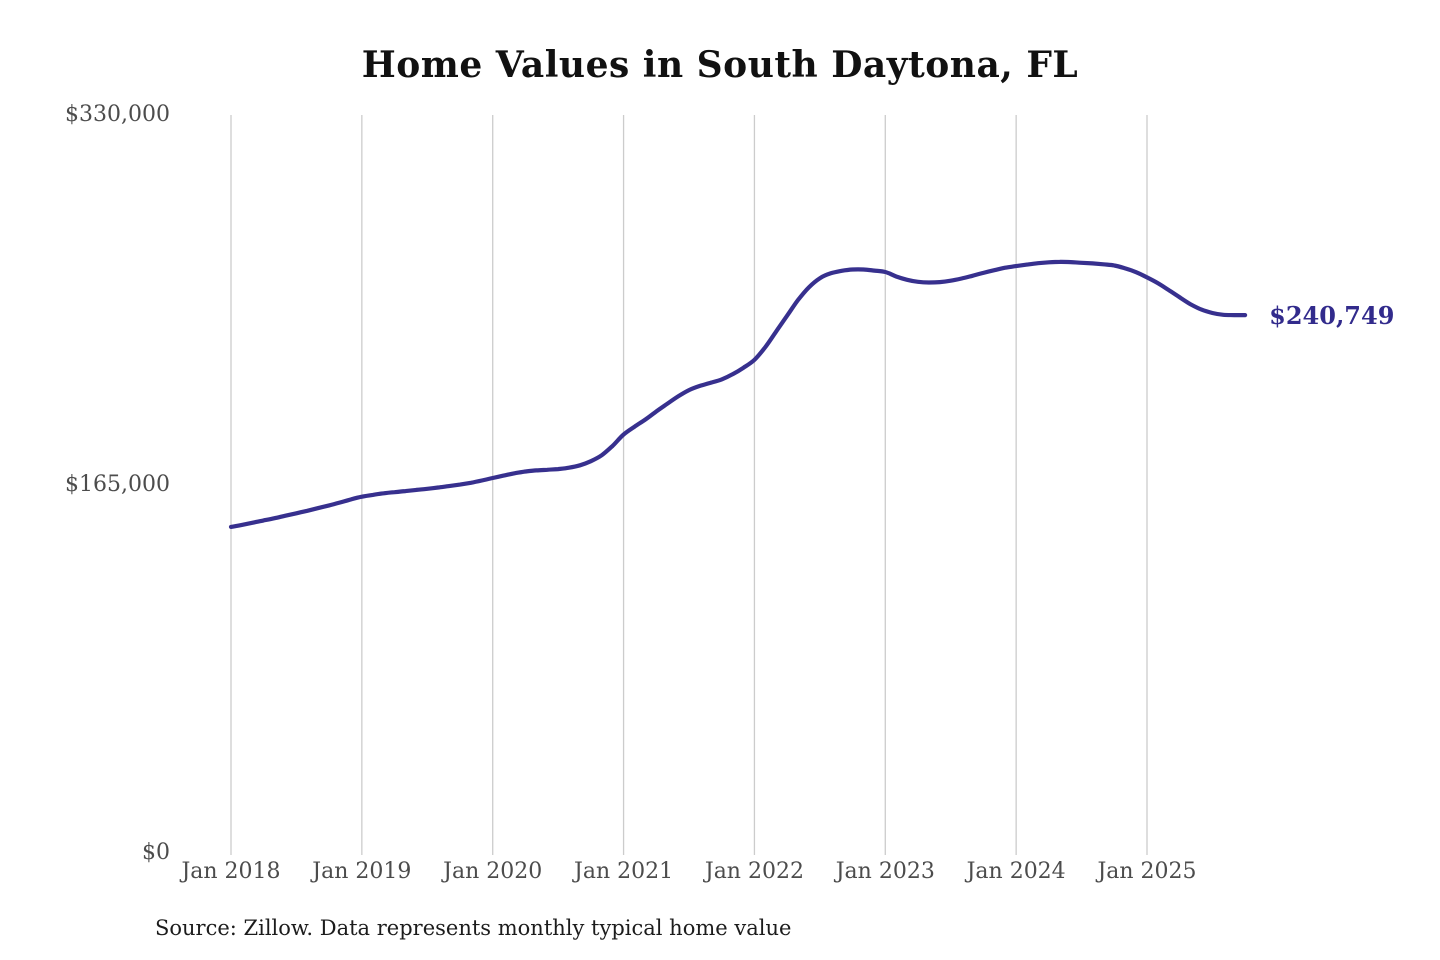 The height and width of the screenshot is (960, 1440). What do you see at coordinates (885, 871) in the screenshot?
I see `x-axis-tick-jan-2023: Jan 2023` at bounding box center [885, 871].